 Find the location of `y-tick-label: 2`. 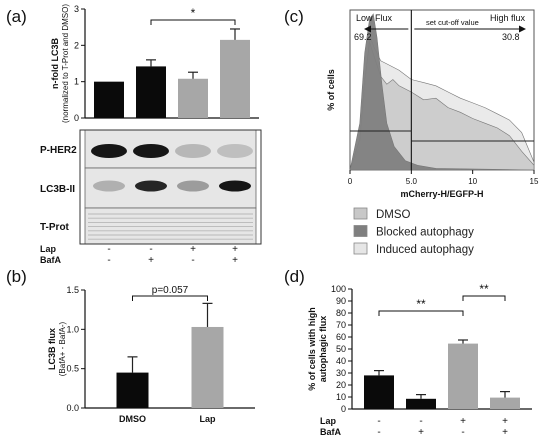

y-tick-label: 2 is located at coordinates (76, 45).